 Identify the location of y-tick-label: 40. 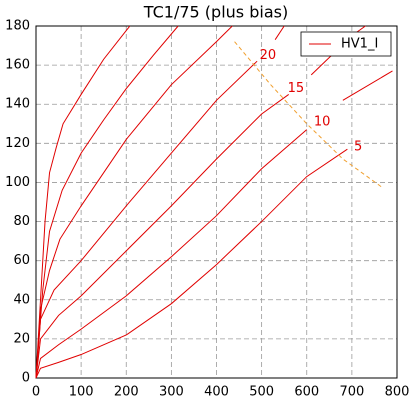
(21, 299).